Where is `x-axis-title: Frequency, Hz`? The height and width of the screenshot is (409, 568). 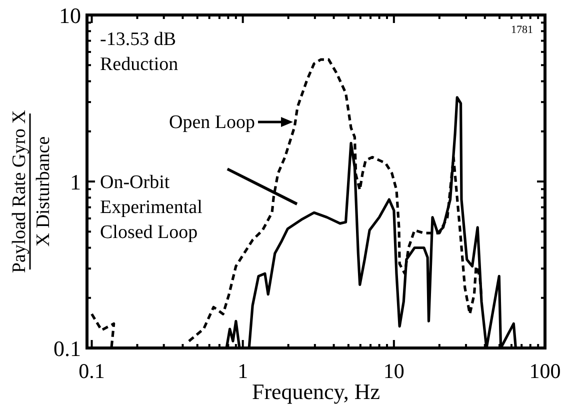
x-axis-title: Frequency, Hz is located at coordinates (316, 391).